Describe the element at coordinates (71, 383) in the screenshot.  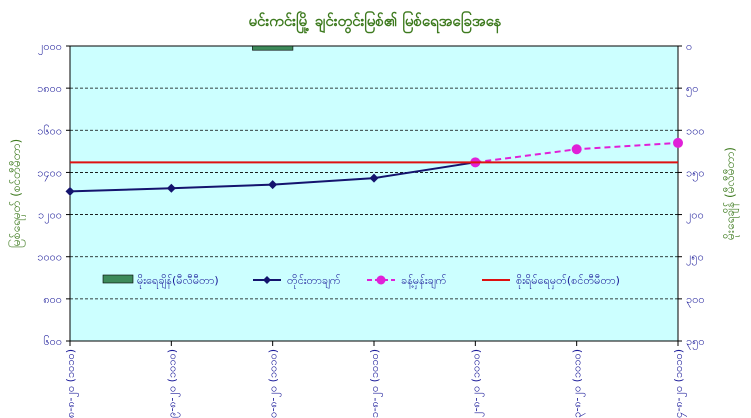
I see `x-tick-label: ၁၈-၈-၂၀ (၁၀၁၀)` at that location.